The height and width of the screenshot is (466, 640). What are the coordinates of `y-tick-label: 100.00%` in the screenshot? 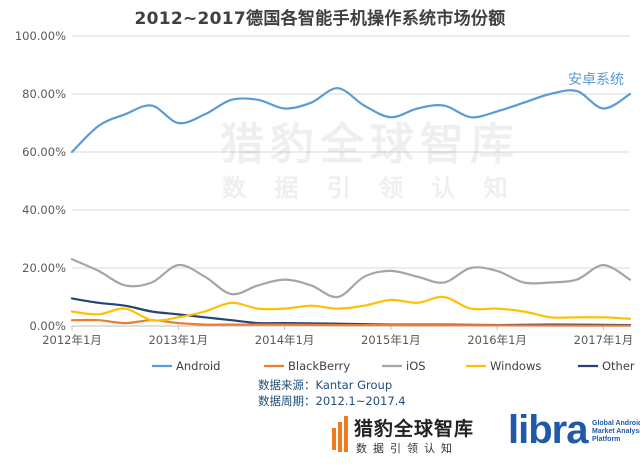 It's located at (40, 36).